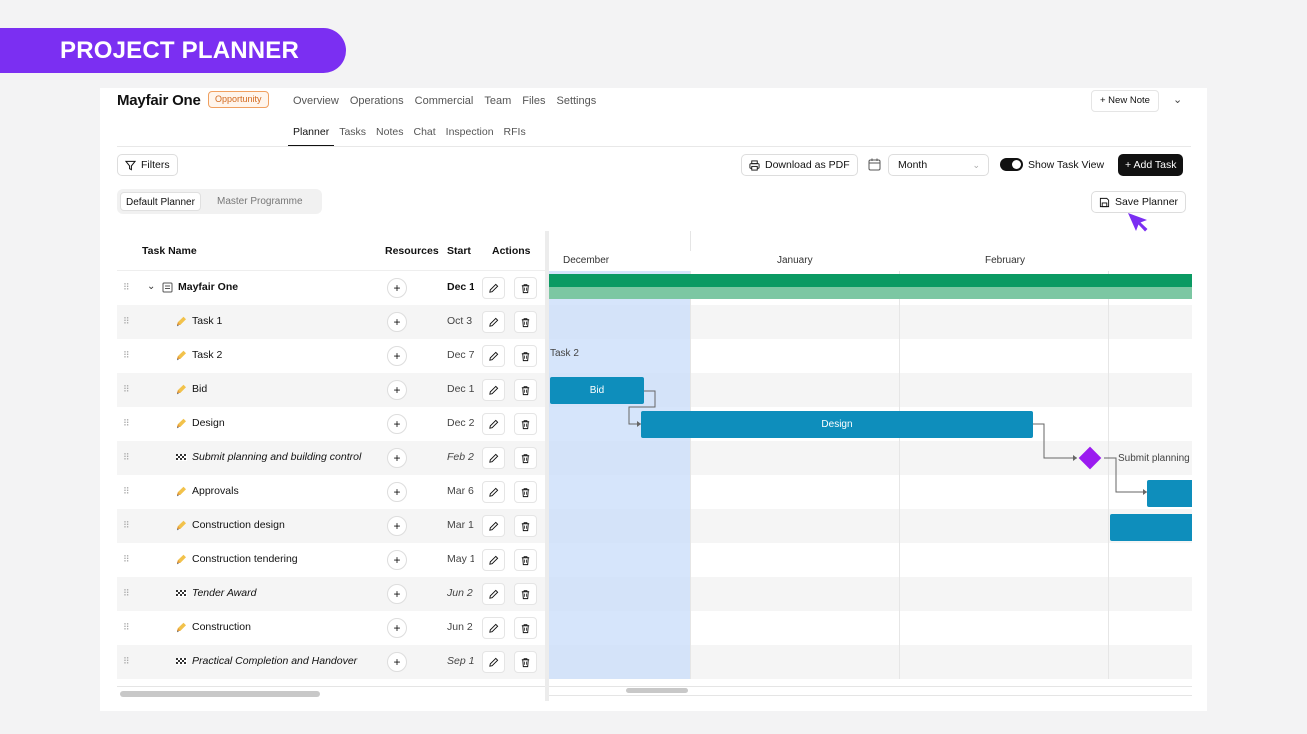 The height and width of the screenshot is (734, 1307). Describe the element at coordinates (576, 101) in the screenshot. I see `nav-settings: Settings` at that location.